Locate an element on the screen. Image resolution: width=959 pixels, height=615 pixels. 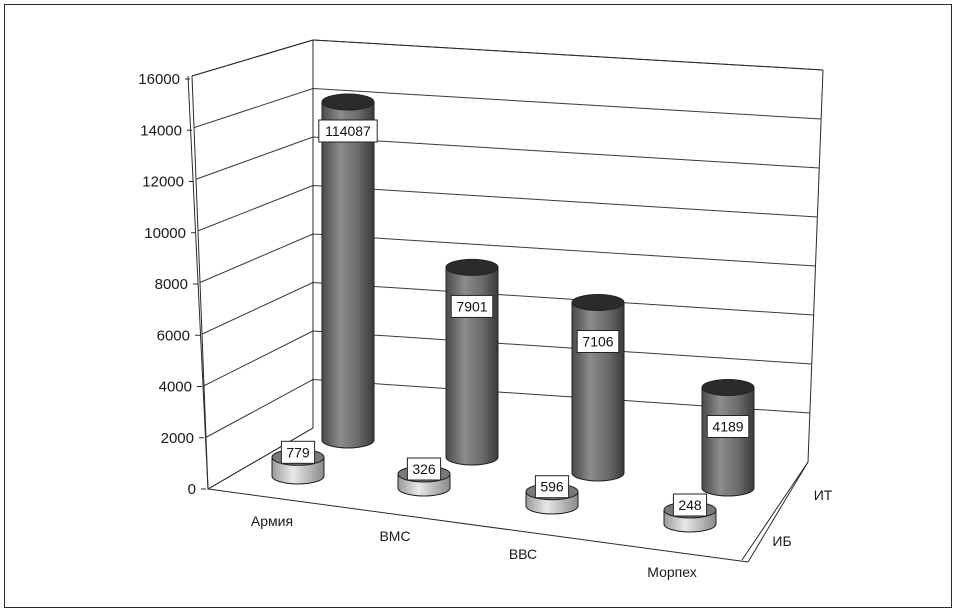
floor-side-edge is located at coordinates (778, 512).